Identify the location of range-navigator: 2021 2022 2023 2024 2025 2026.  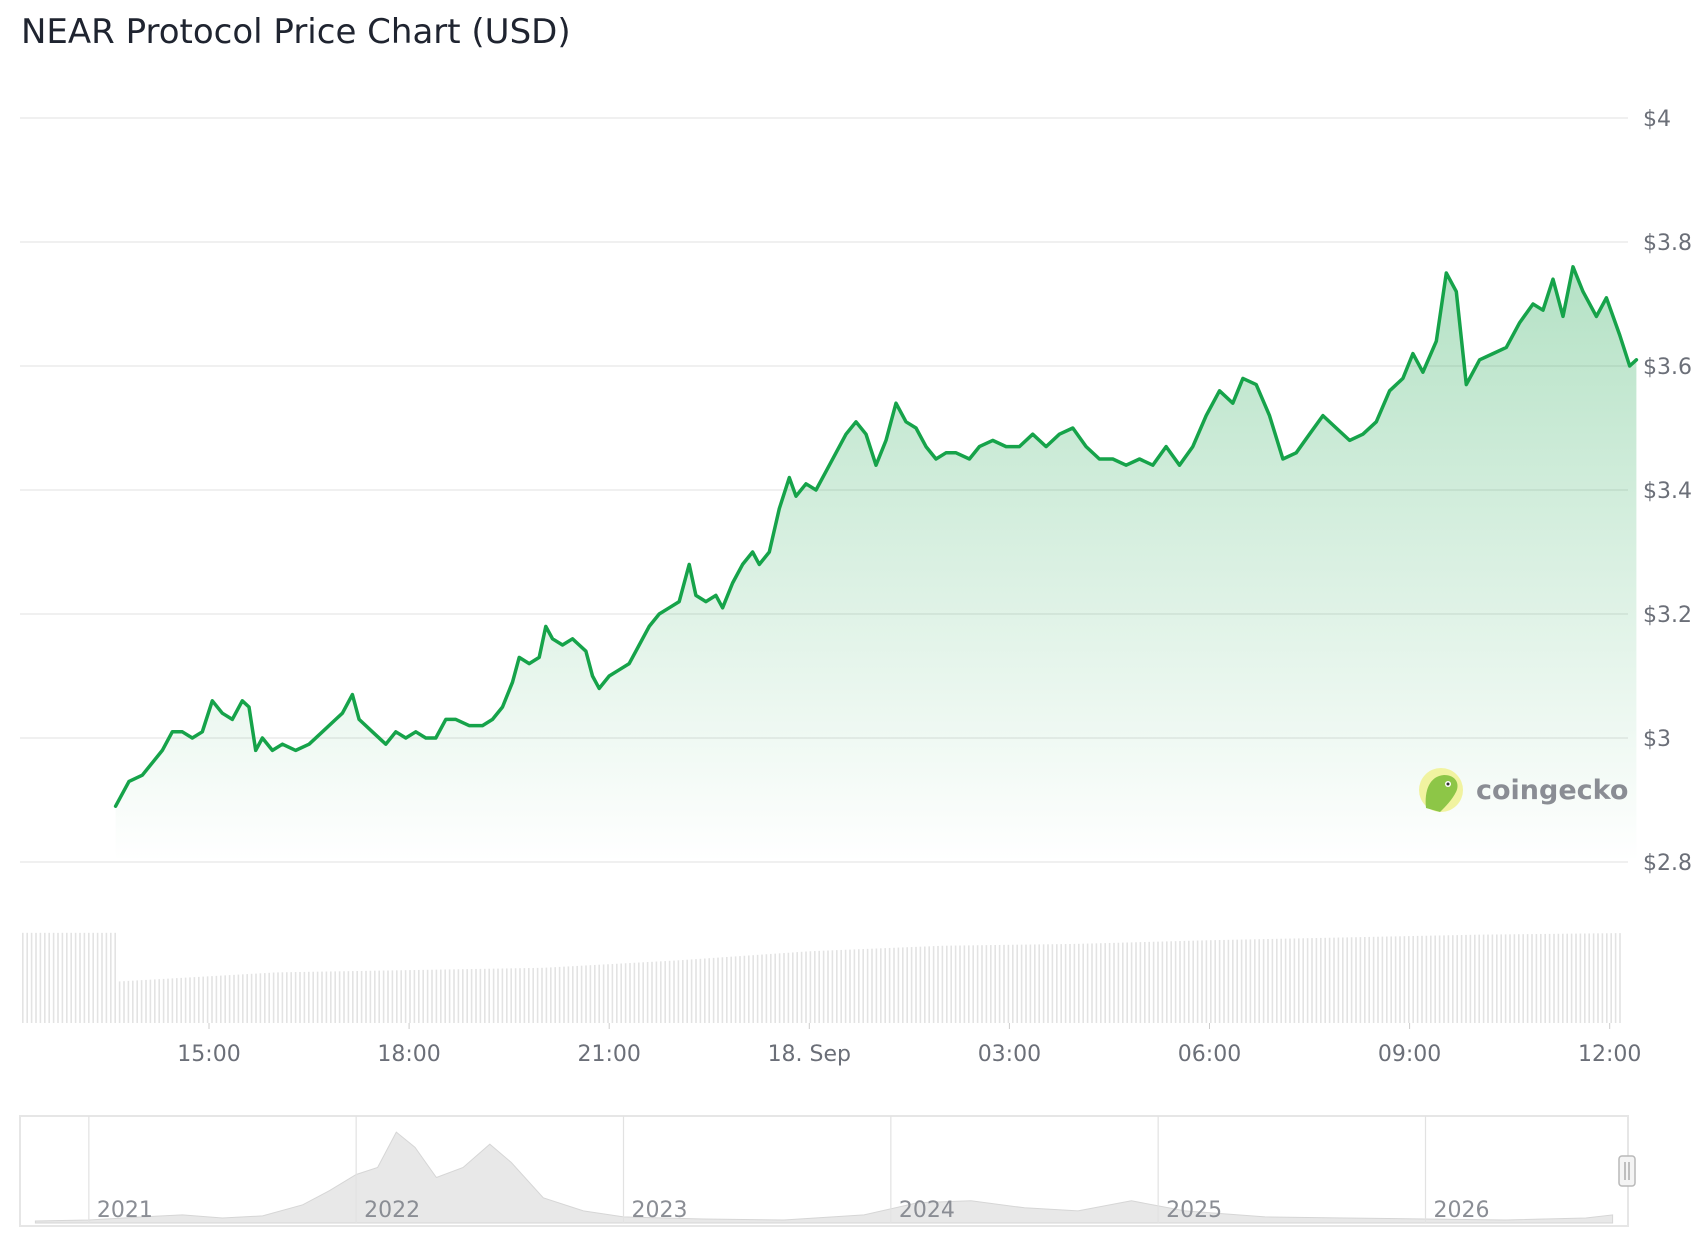
(827, 1171).